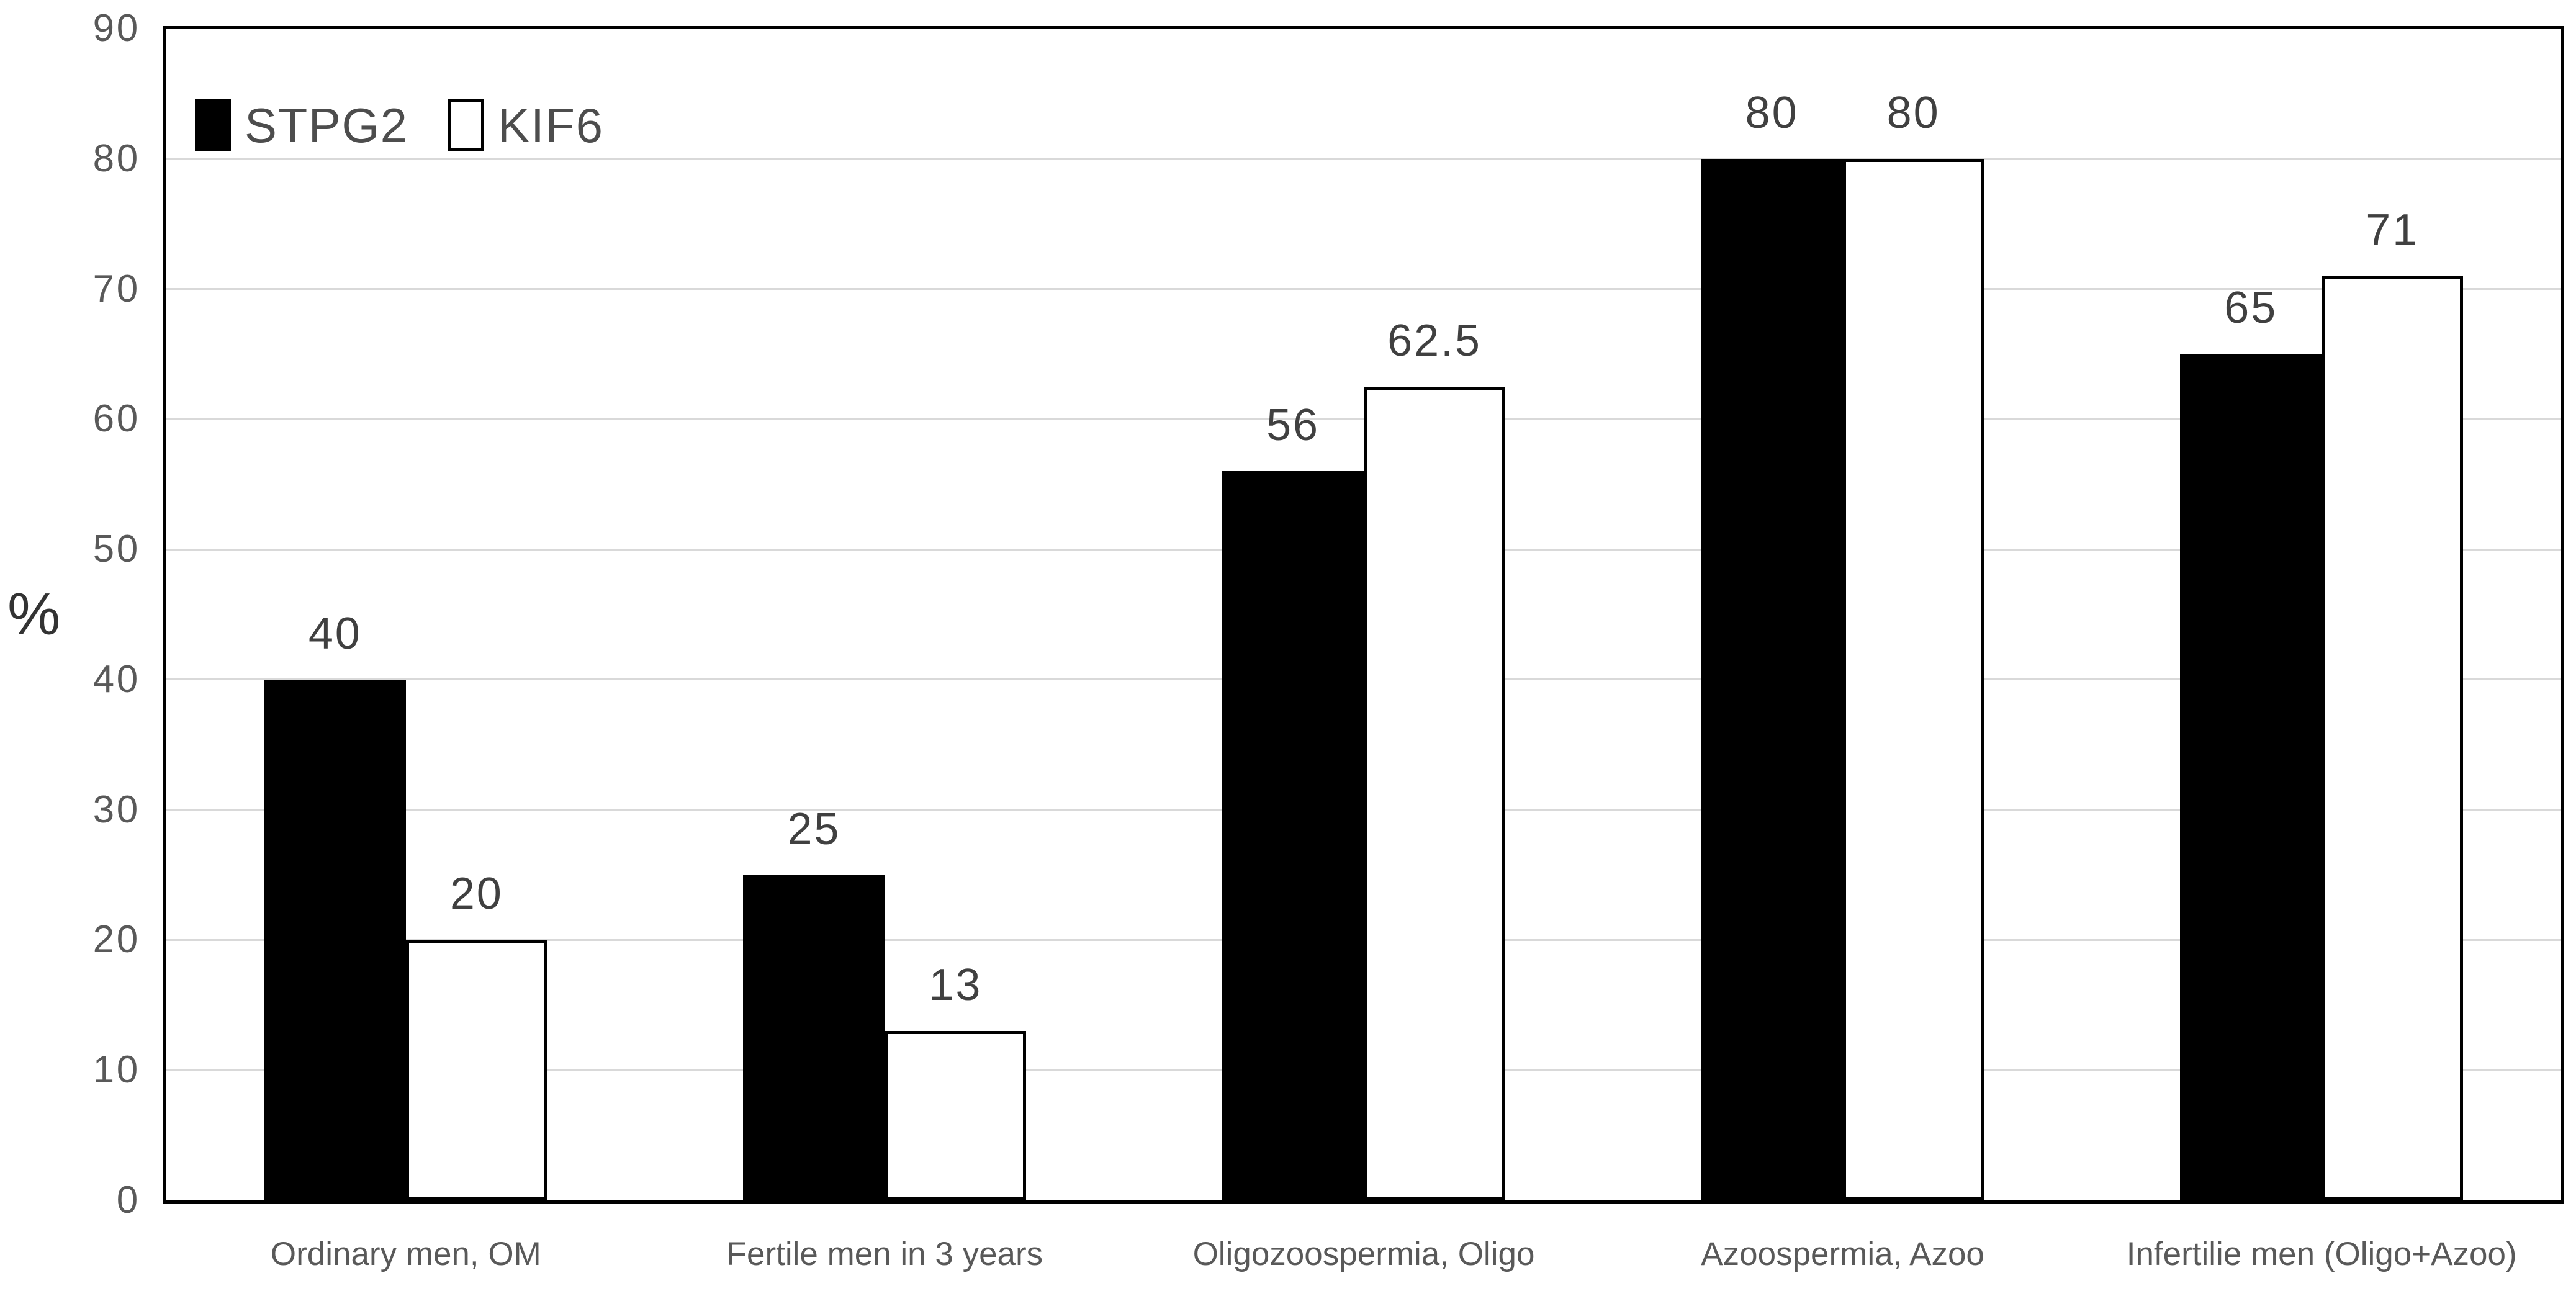 The image size is (2576, 1296). I want to click on x-category-label-2: Fertile men in 3 years, so click(884, 1254).